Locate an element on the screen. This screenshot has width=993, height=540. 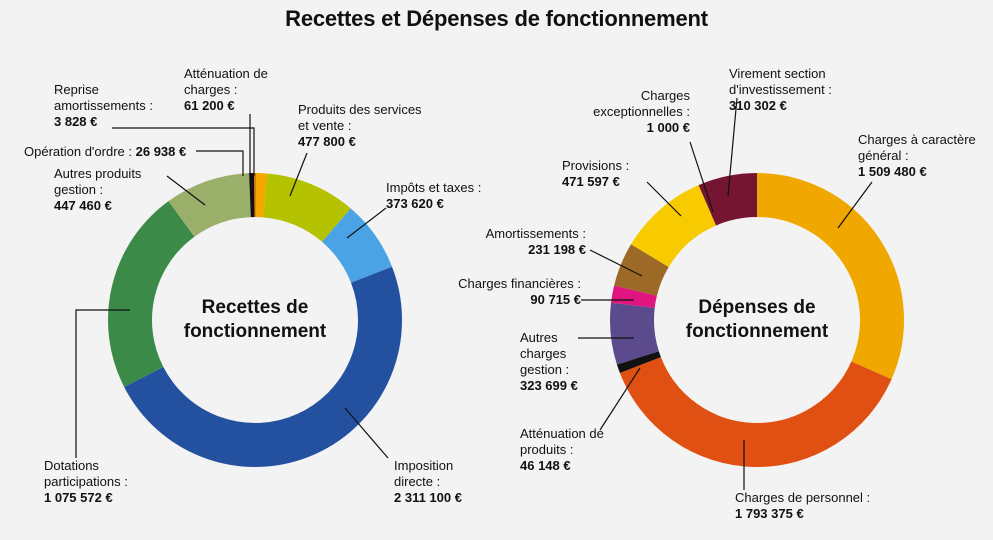
leader-attenuation-produits is located at coordinates (620, 399).